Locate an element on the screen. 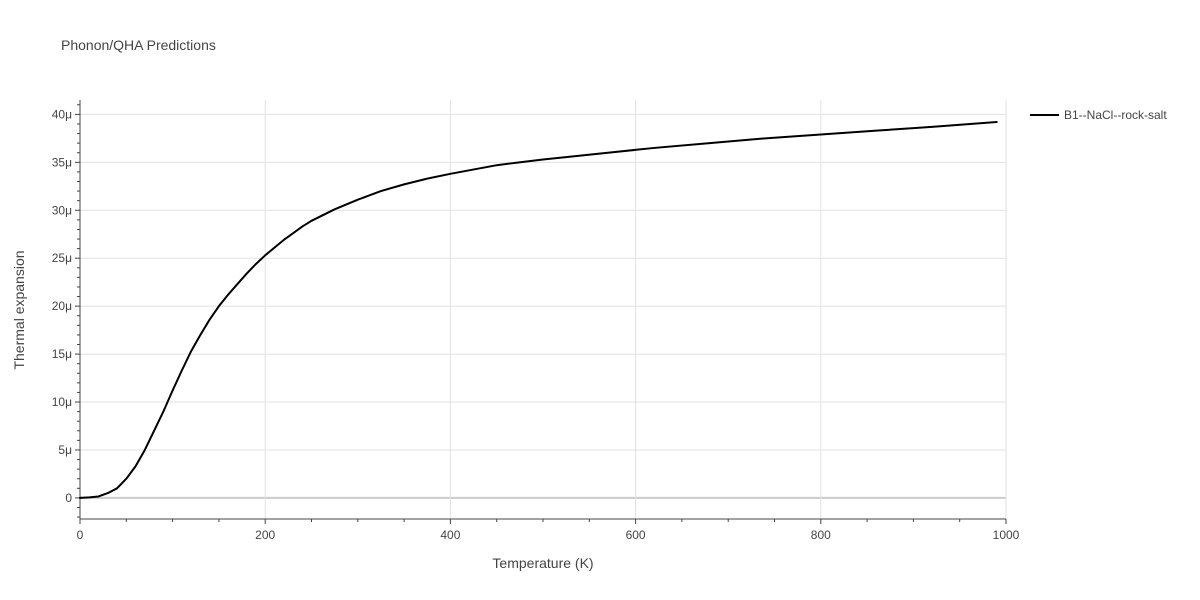 Image resolution: width=1200 pixels, height=600 pixels. x-tick-label: 800 is located at coordinates (821, 535).